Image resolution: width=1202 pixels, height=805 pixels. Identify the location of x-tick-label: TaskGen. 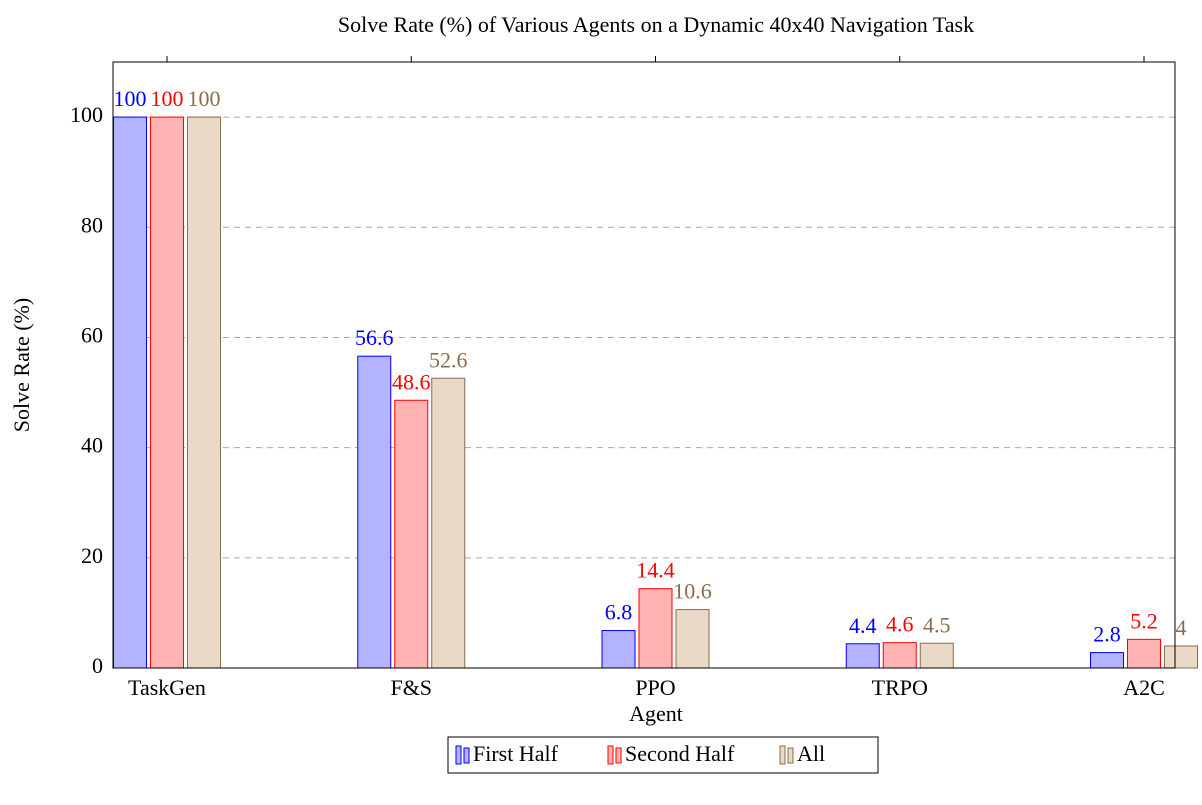
(167, 687).